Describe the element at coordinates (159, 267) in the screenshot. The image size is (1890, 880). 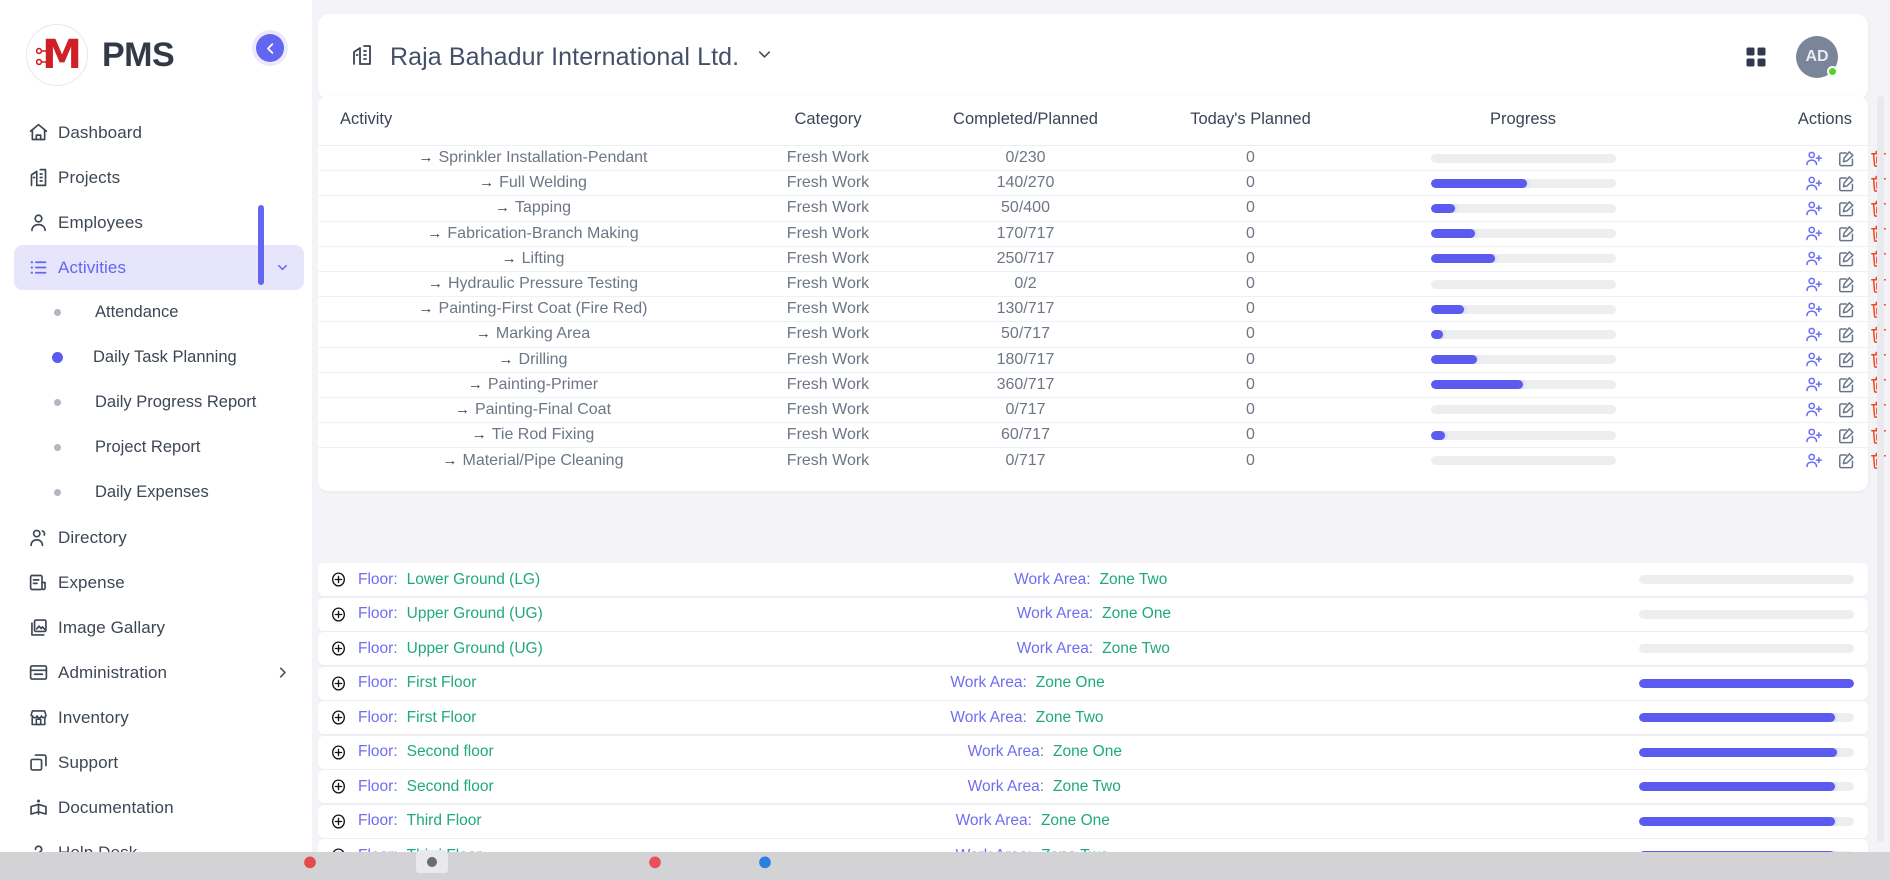
I see `sidebar-item-activities: Activities` at that location.